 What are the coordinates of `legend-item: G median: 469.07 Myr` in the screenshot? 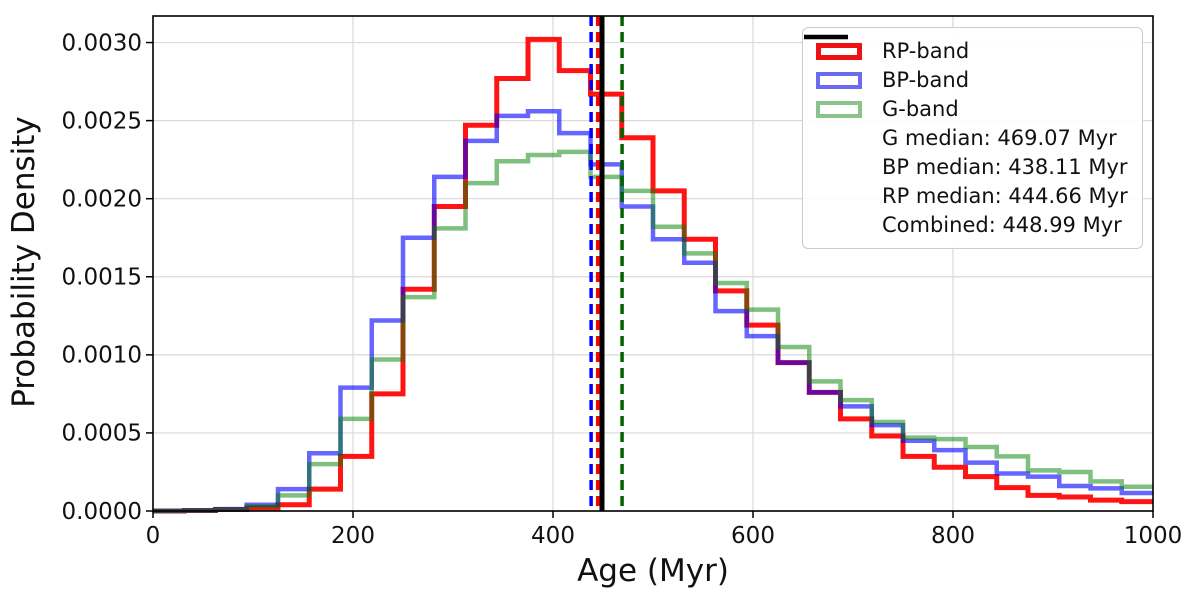 It's located at (967, 93).